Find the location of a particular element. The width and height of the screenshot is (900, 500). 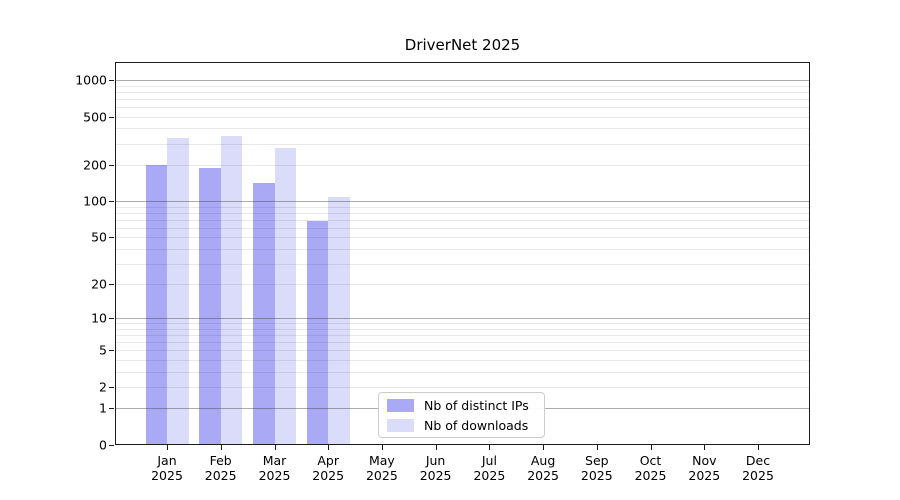

y-tick-label: 5 is located at coordinates (103, 350).